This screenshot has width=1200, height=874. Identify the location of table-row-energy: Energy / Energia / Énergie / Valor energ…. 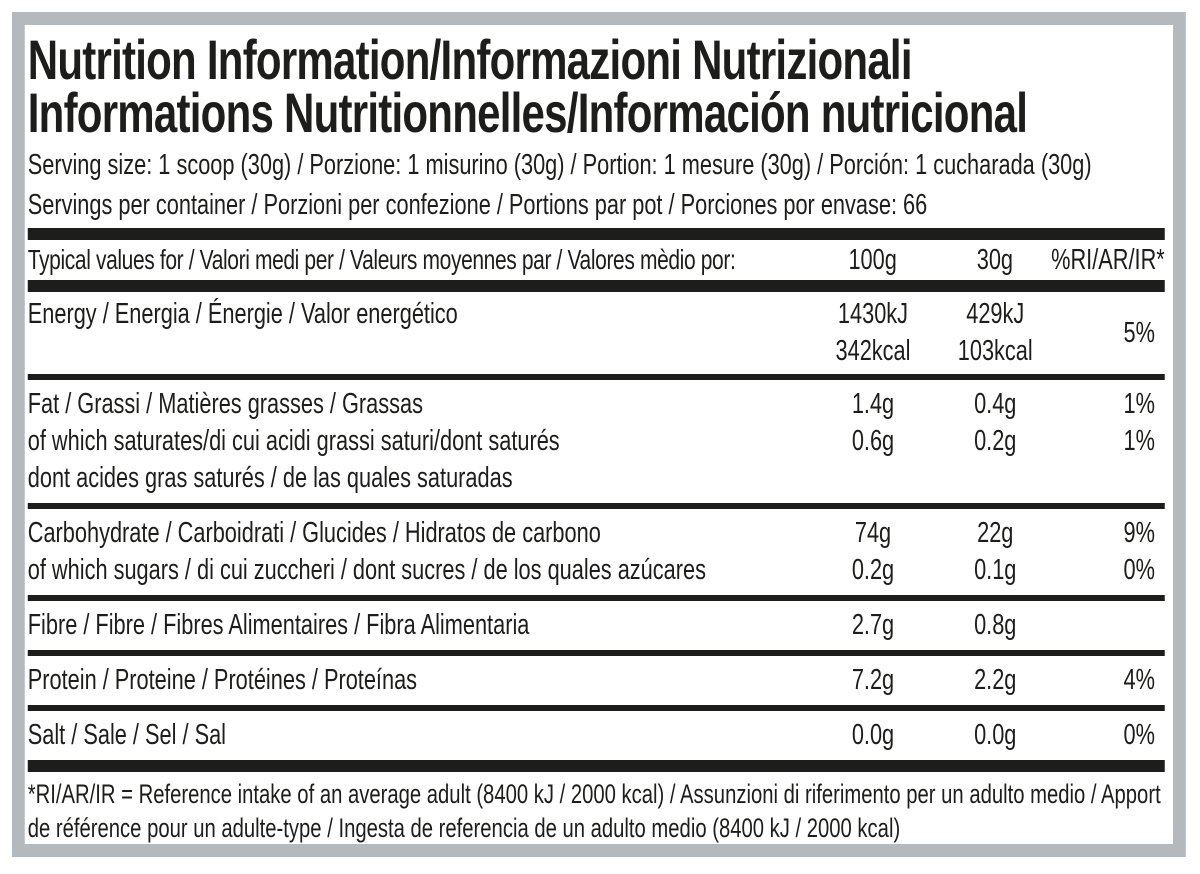
(596, 333).